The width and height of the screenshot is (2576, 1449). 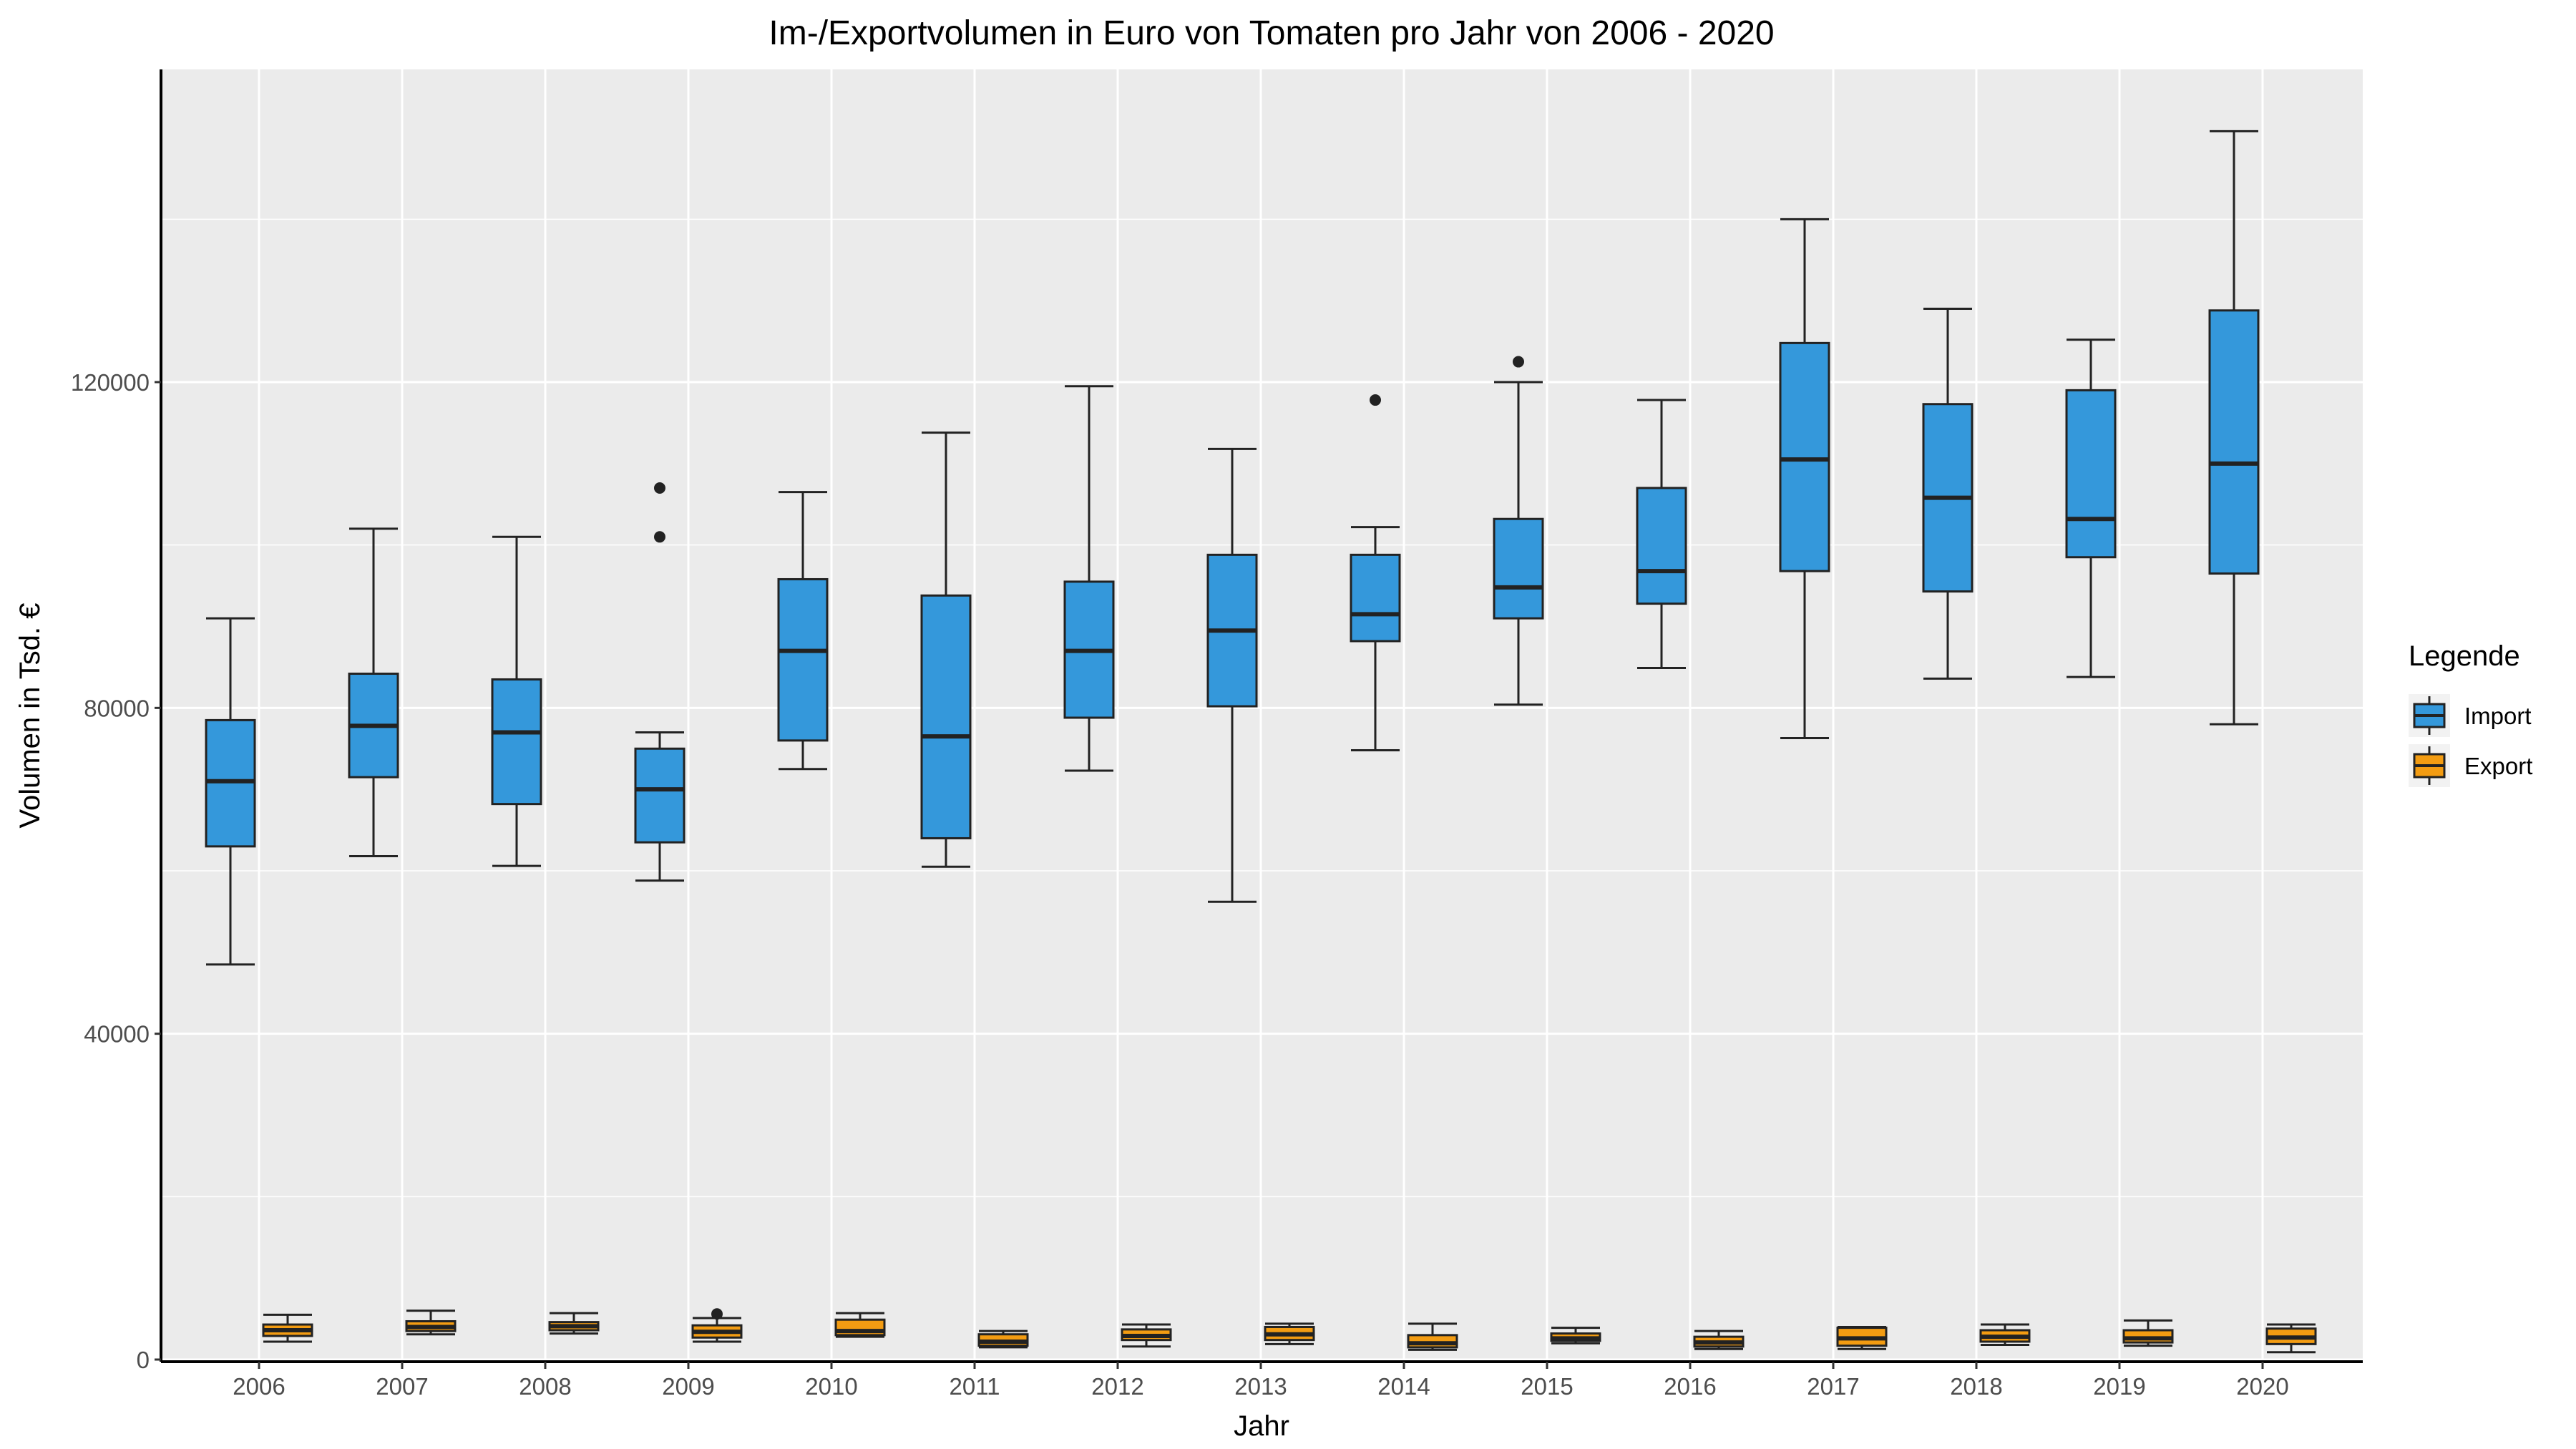 What do you see at coordinates (2005, 1335) in the screenshot?
I see `box-export-2018` at bounding box center [2005, 1335].